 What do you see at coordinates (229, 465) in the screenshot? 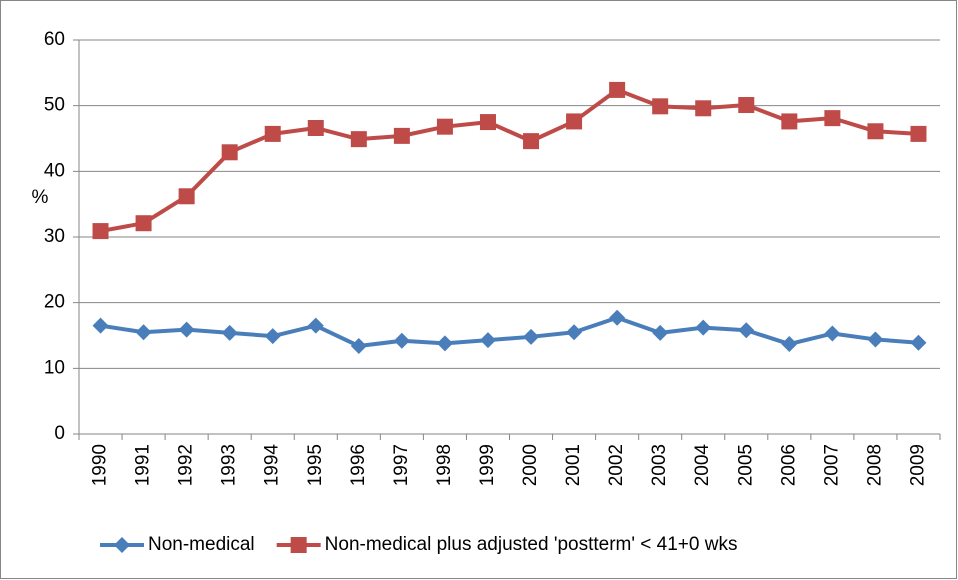
I see `x-tick-label: 1993` at bounding box center [229, 465].